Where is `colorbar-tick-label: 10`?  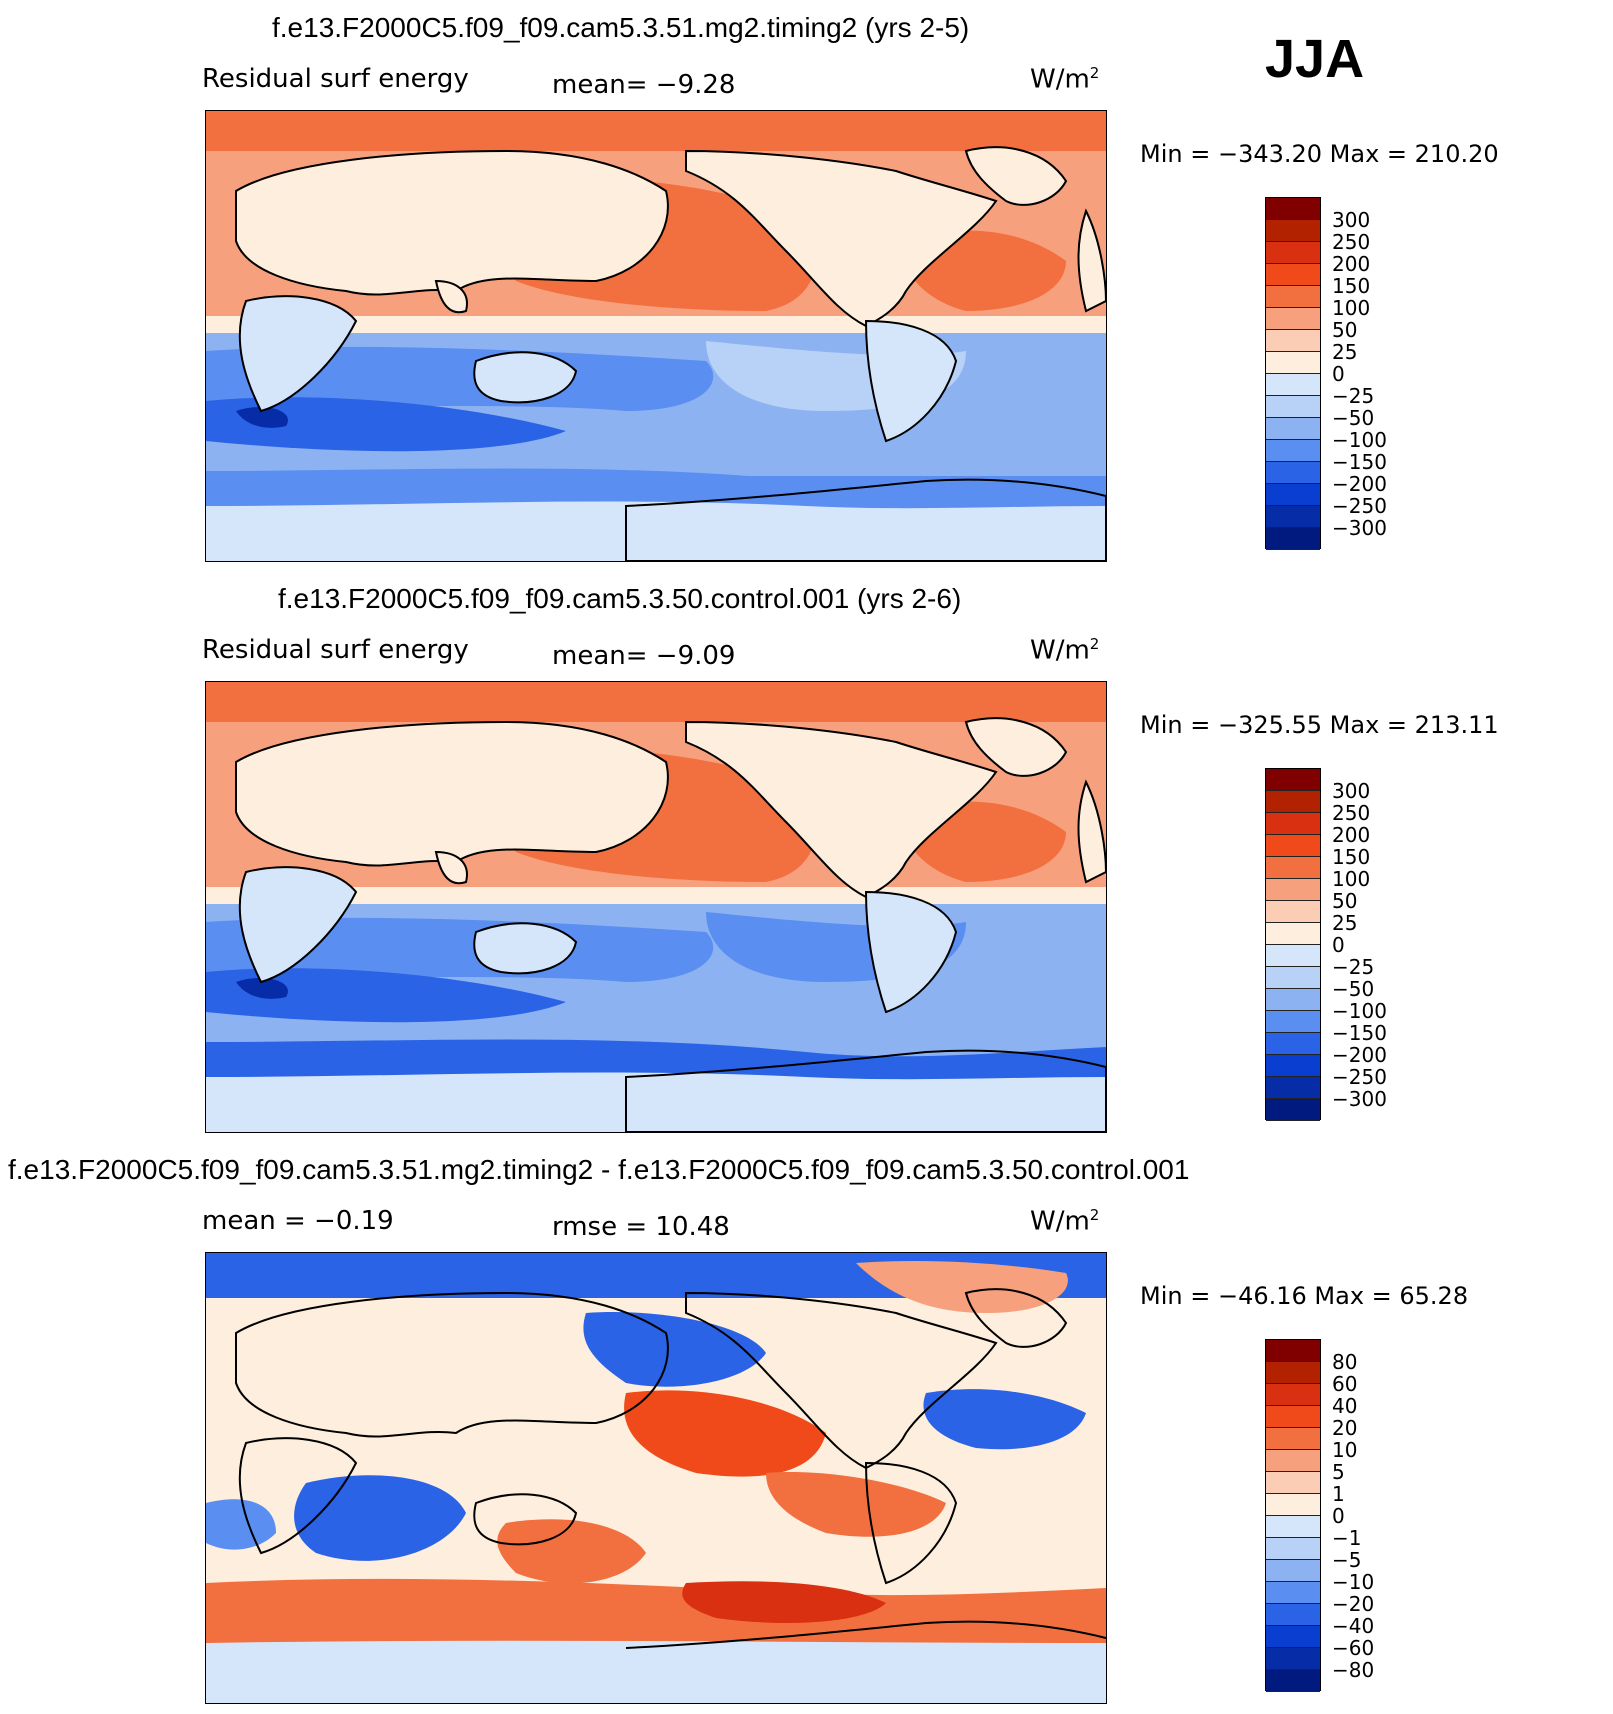
colorbar-tick-label: 10 is located at coordinates (1345, 1450).